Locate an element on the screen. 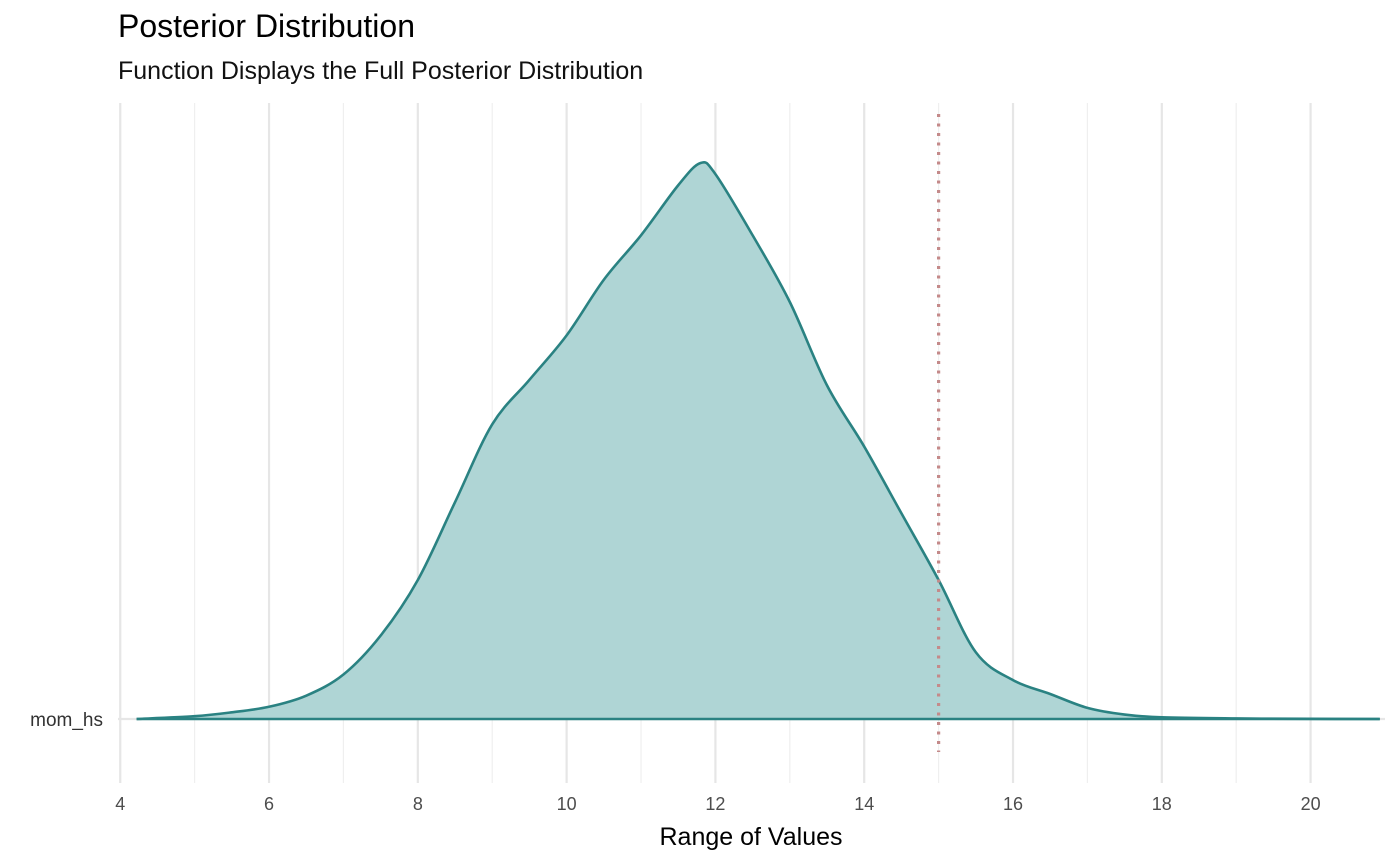 Image resolution: width=1400 pixels, height=865 pixels. x-tick-label: 6 is located at coordinates (269, 804).